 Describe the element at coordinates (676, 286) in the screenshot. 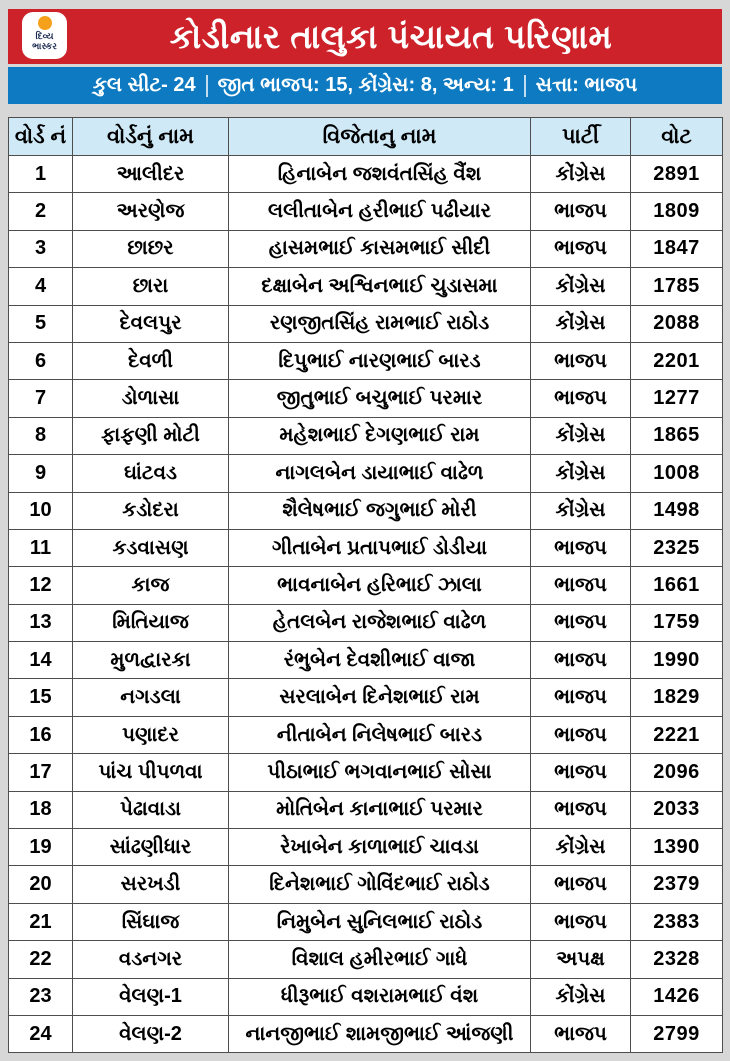

I see `votes-cell: 1785` at that location.